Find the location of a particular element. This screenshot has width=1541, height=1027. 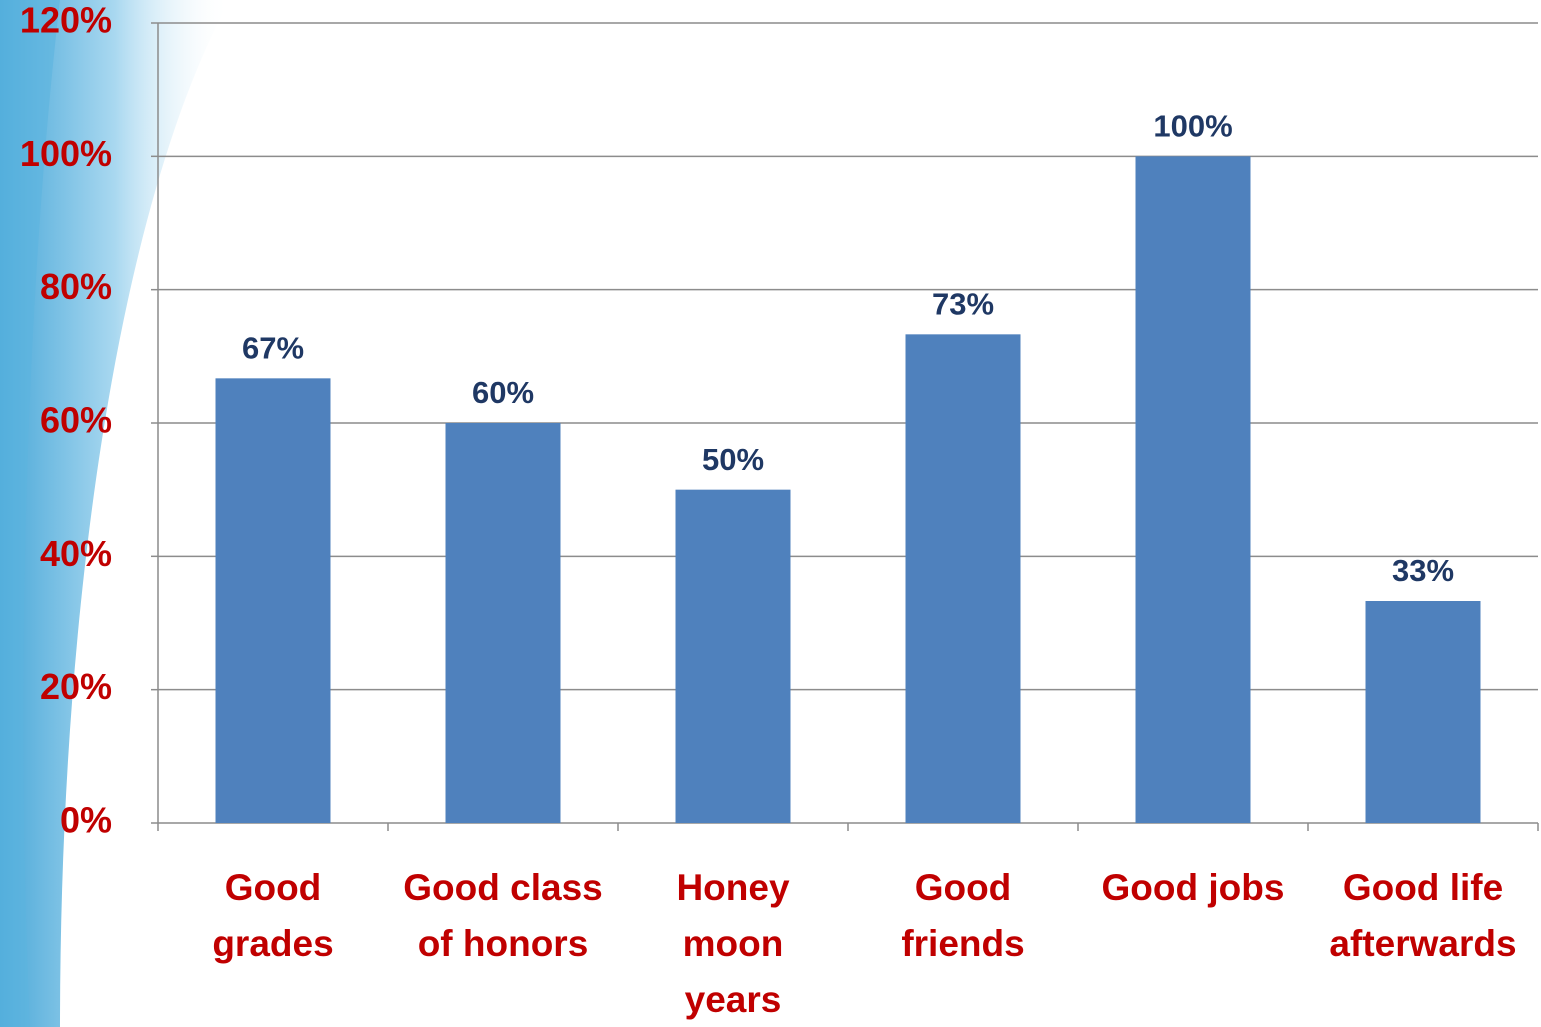

y-tick-label: 0% is located at coordinates (86, 820).